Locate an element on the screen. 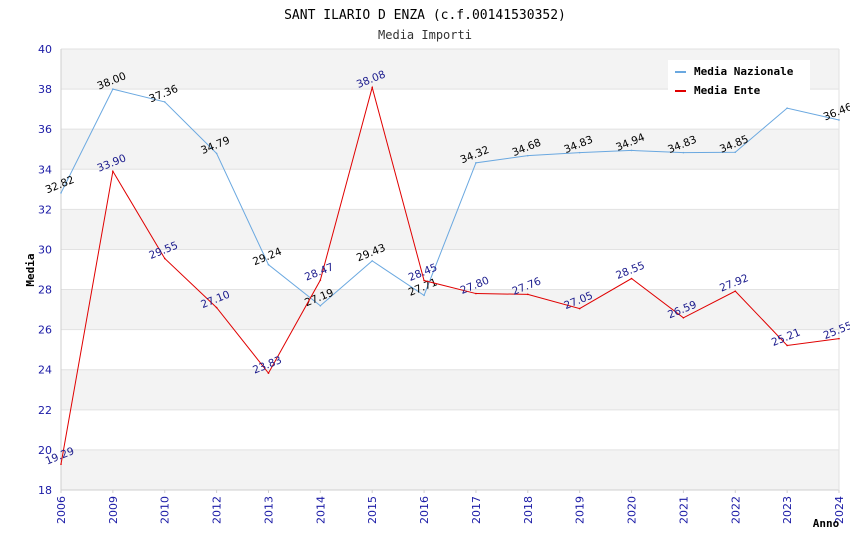 Image resolution: width=850 pixels, height=550 pixels. y-tick-label: 20 is located at coordinates (45, 450).